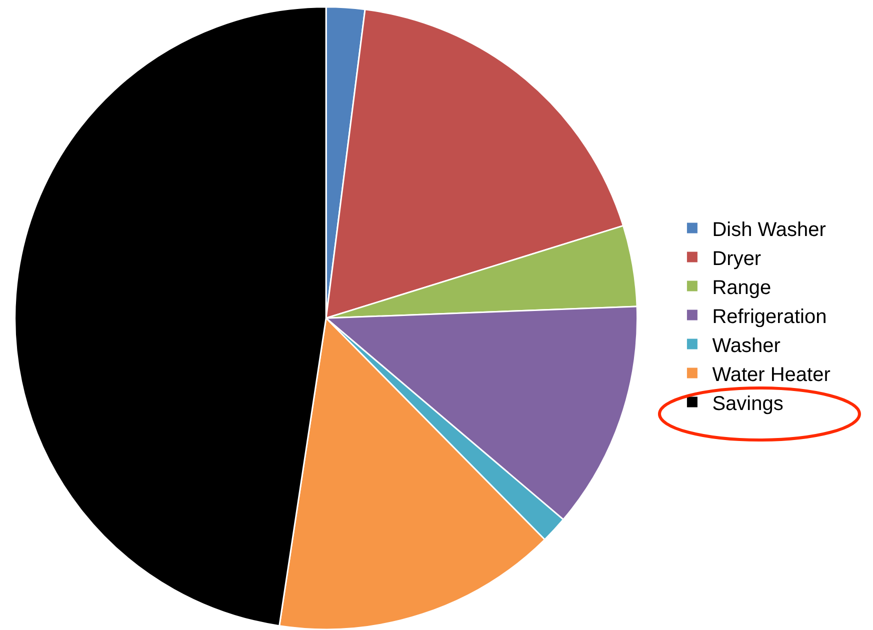 Image resolution: width=873 pixels, height=630 pixels. I want to click on legend-label: Range, so click(742, 287).